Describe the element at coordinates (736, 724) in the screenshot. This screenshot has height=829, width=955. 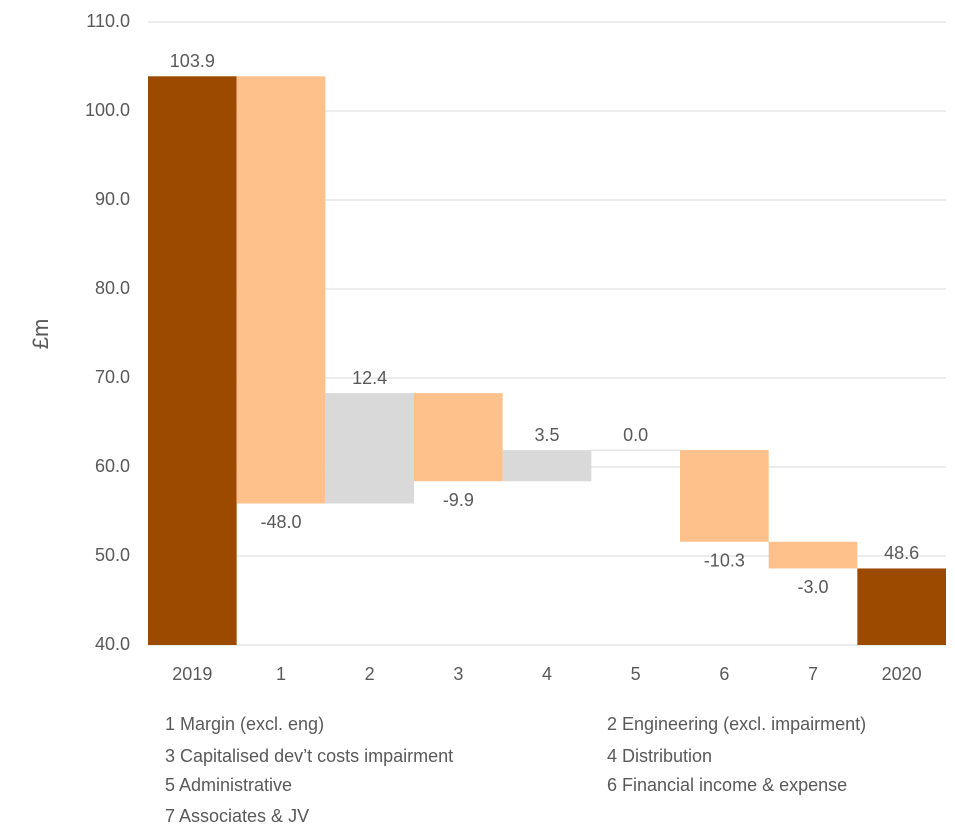
I see `footnote: 2 Engineering (excl. impairment)` at that location.